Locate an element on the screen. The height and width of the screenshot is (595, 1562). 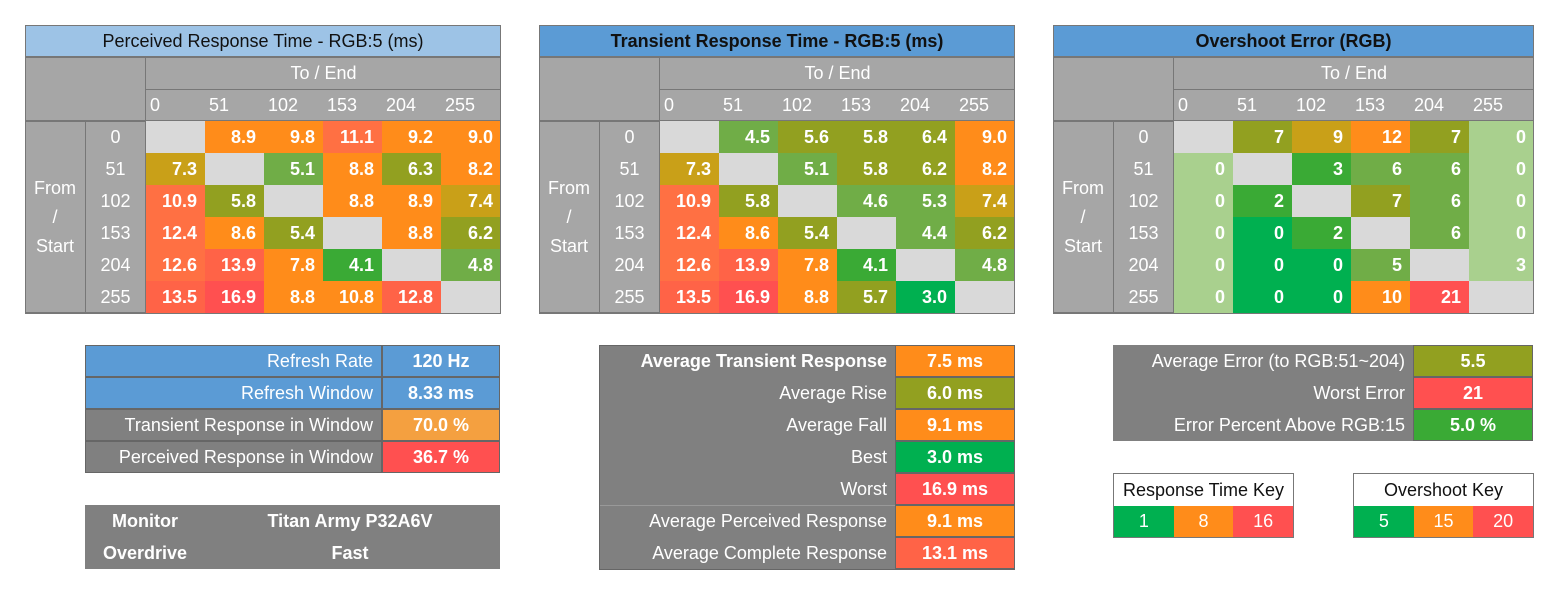
matrix-cell: 12.6 is located at coordinates (175, 265).